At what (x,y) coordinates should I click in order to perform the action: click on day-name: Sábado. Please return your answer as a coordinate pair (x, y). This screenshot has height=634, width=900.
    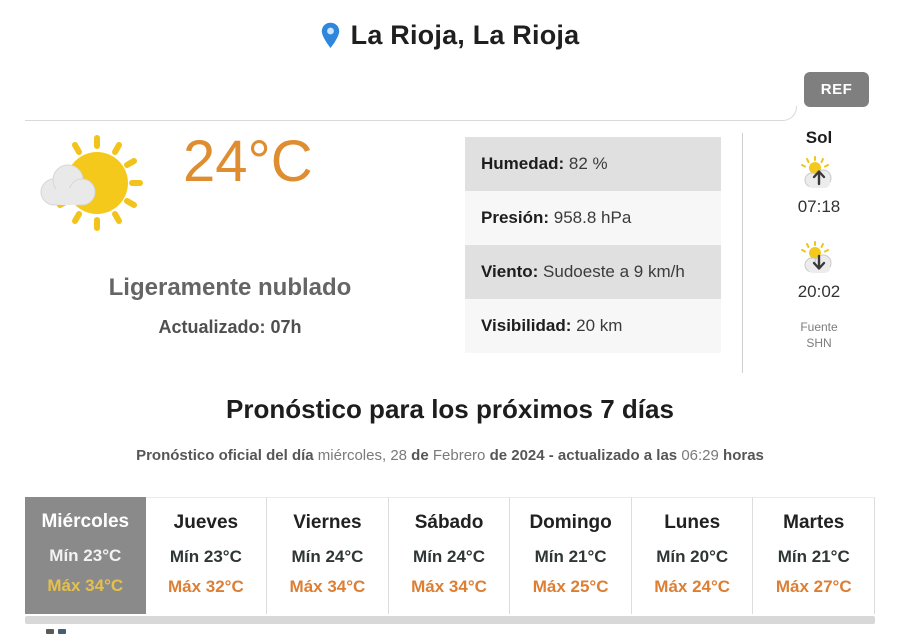
    Looking at the image, I should click on (449, 522).